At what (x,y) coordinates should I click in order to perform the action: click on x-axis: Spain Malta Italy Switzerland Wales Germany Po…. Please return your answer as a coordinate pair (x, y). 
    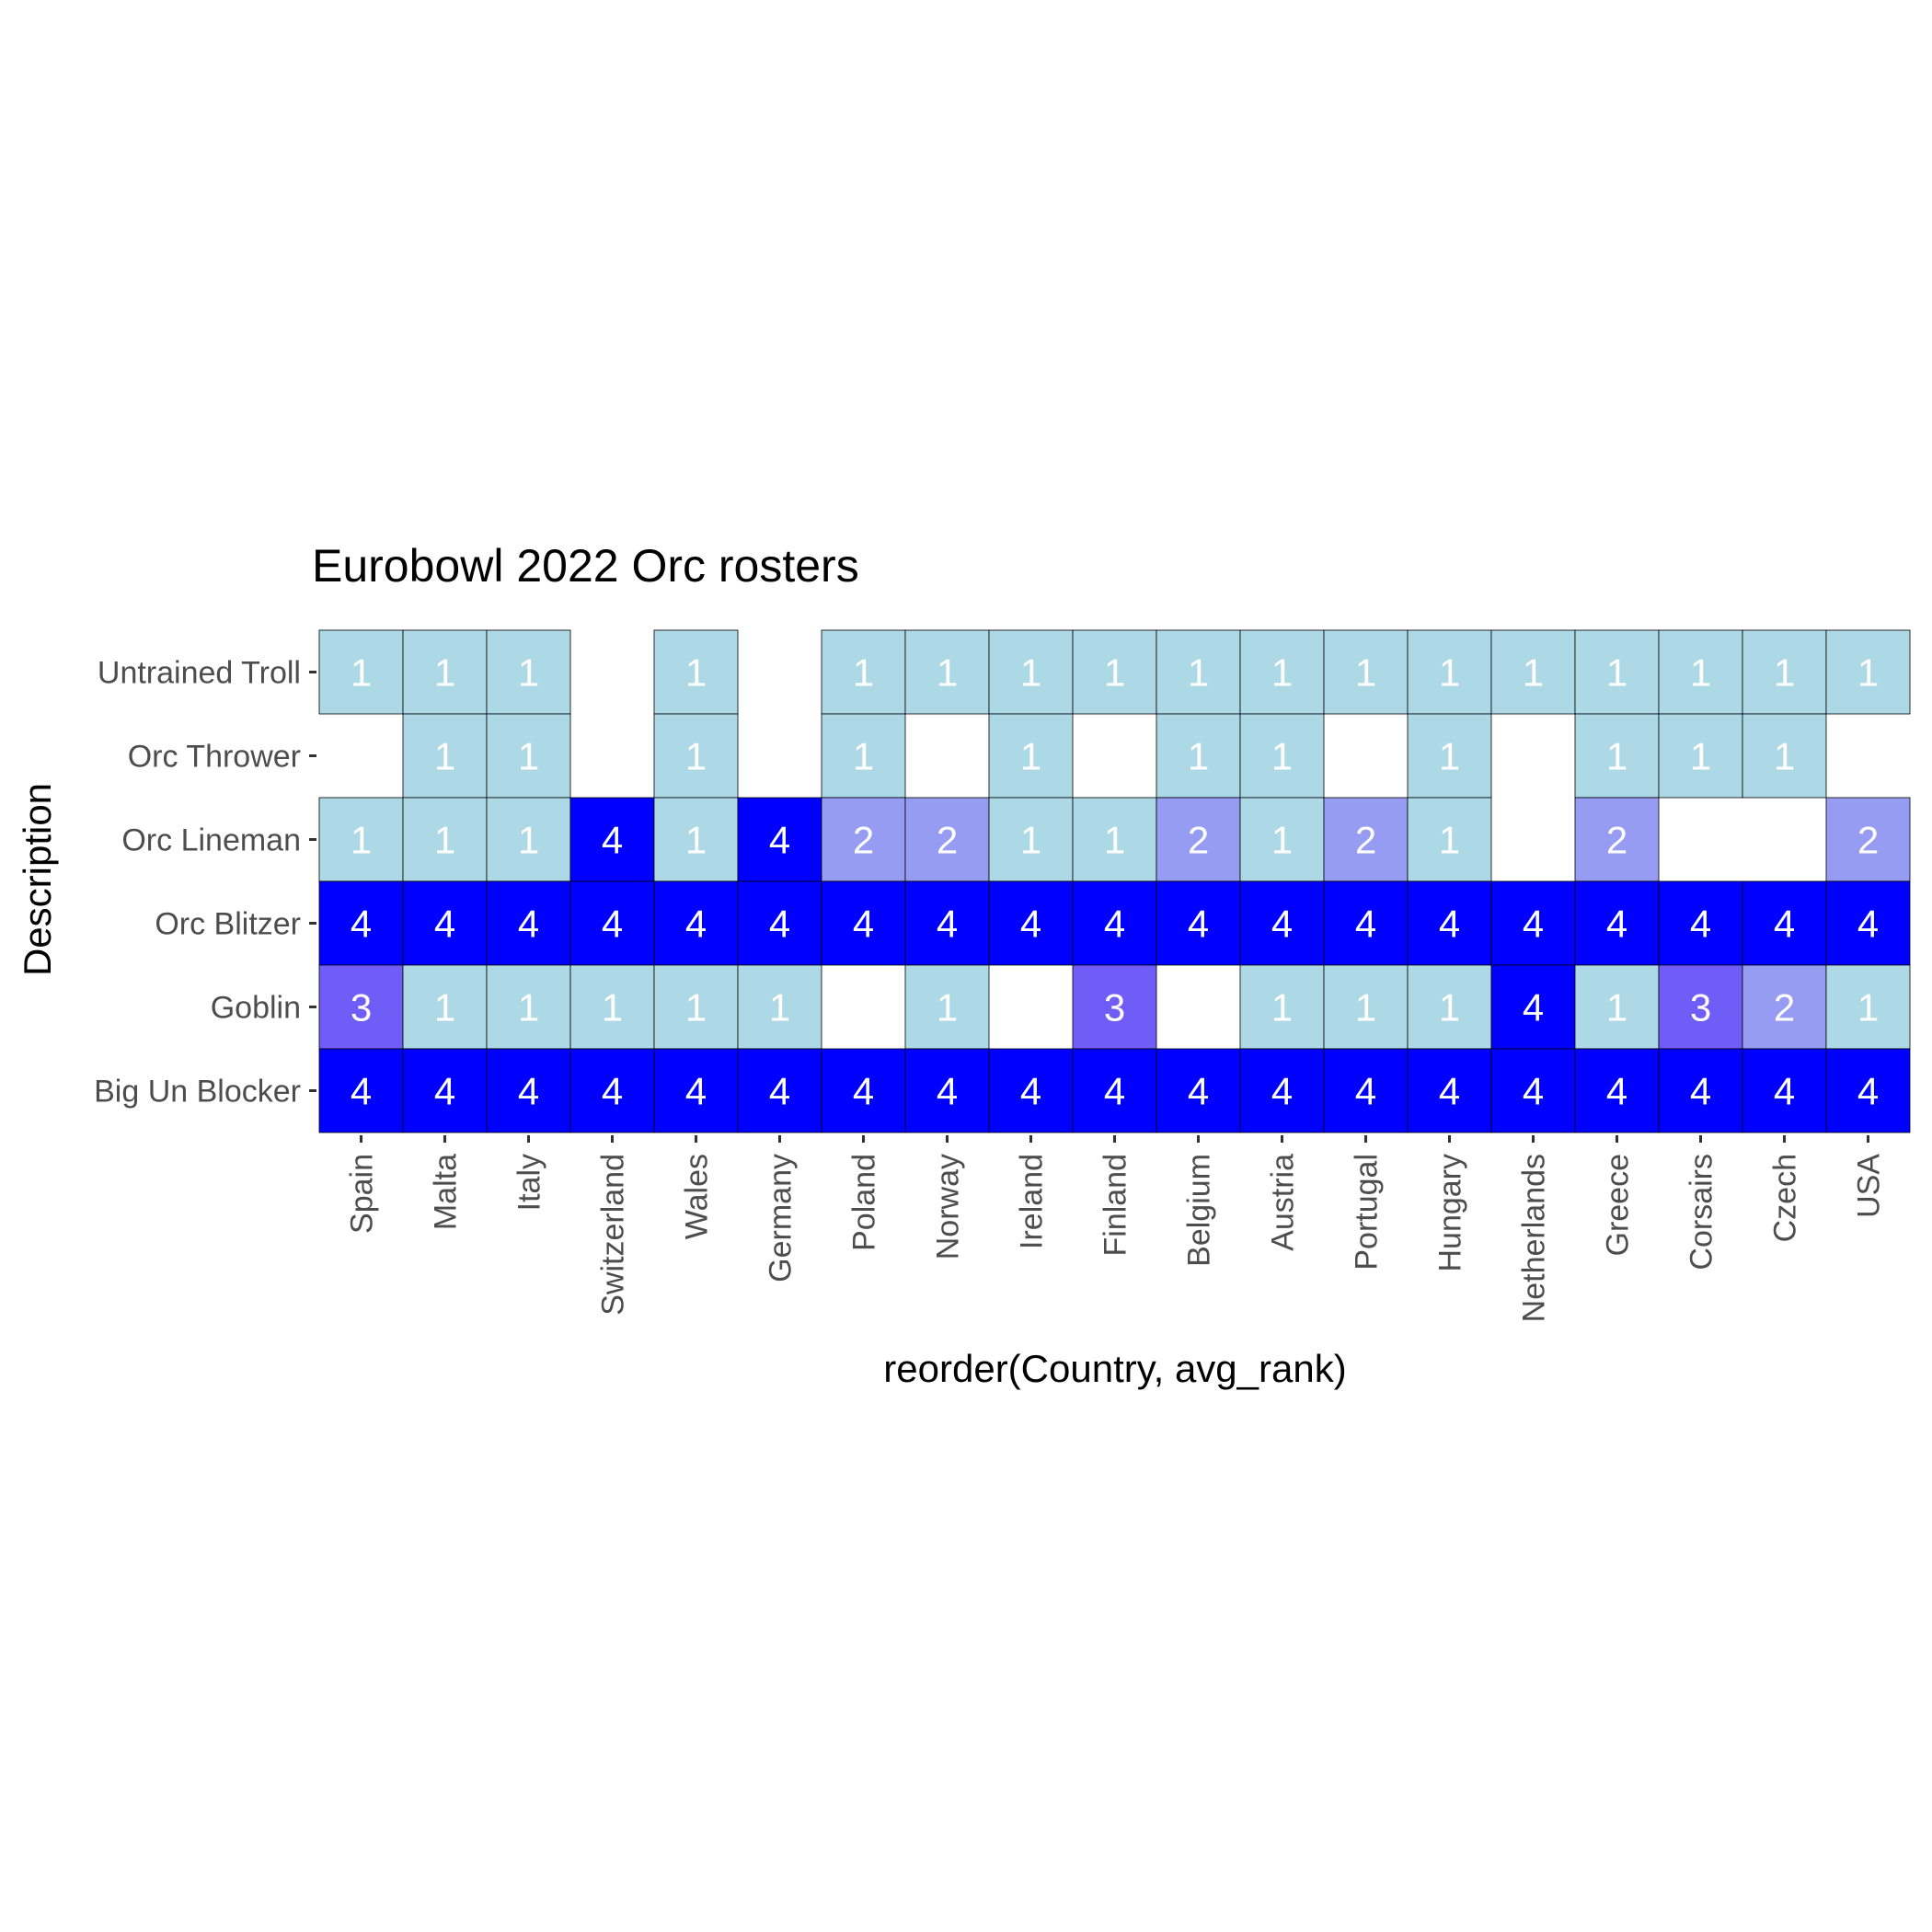
    Looking at the image, I should click on (1116, 1228).